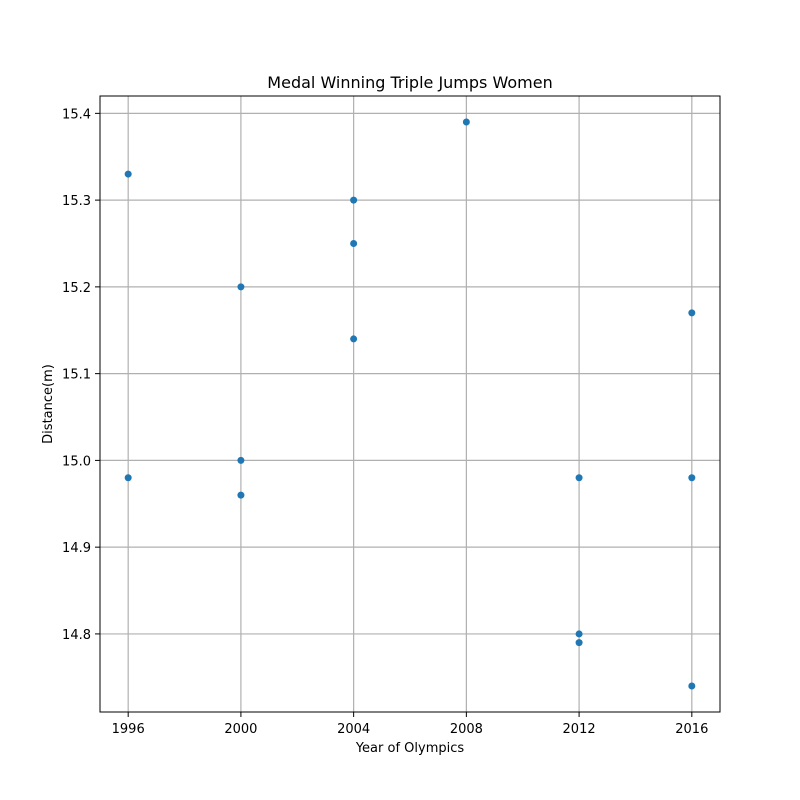 This screenshot has width=800, height=800. Describe the element at coordinates (691, 729) in the screenshot. I see `x-tick-label: 2016` at that location.